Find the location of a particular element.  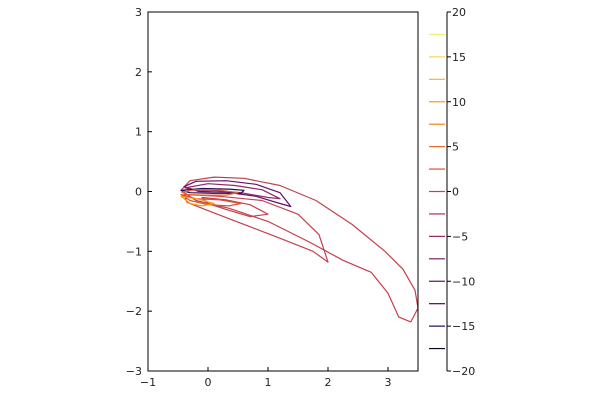

x-tick-label: 1 is located at coordinates (268, 382).